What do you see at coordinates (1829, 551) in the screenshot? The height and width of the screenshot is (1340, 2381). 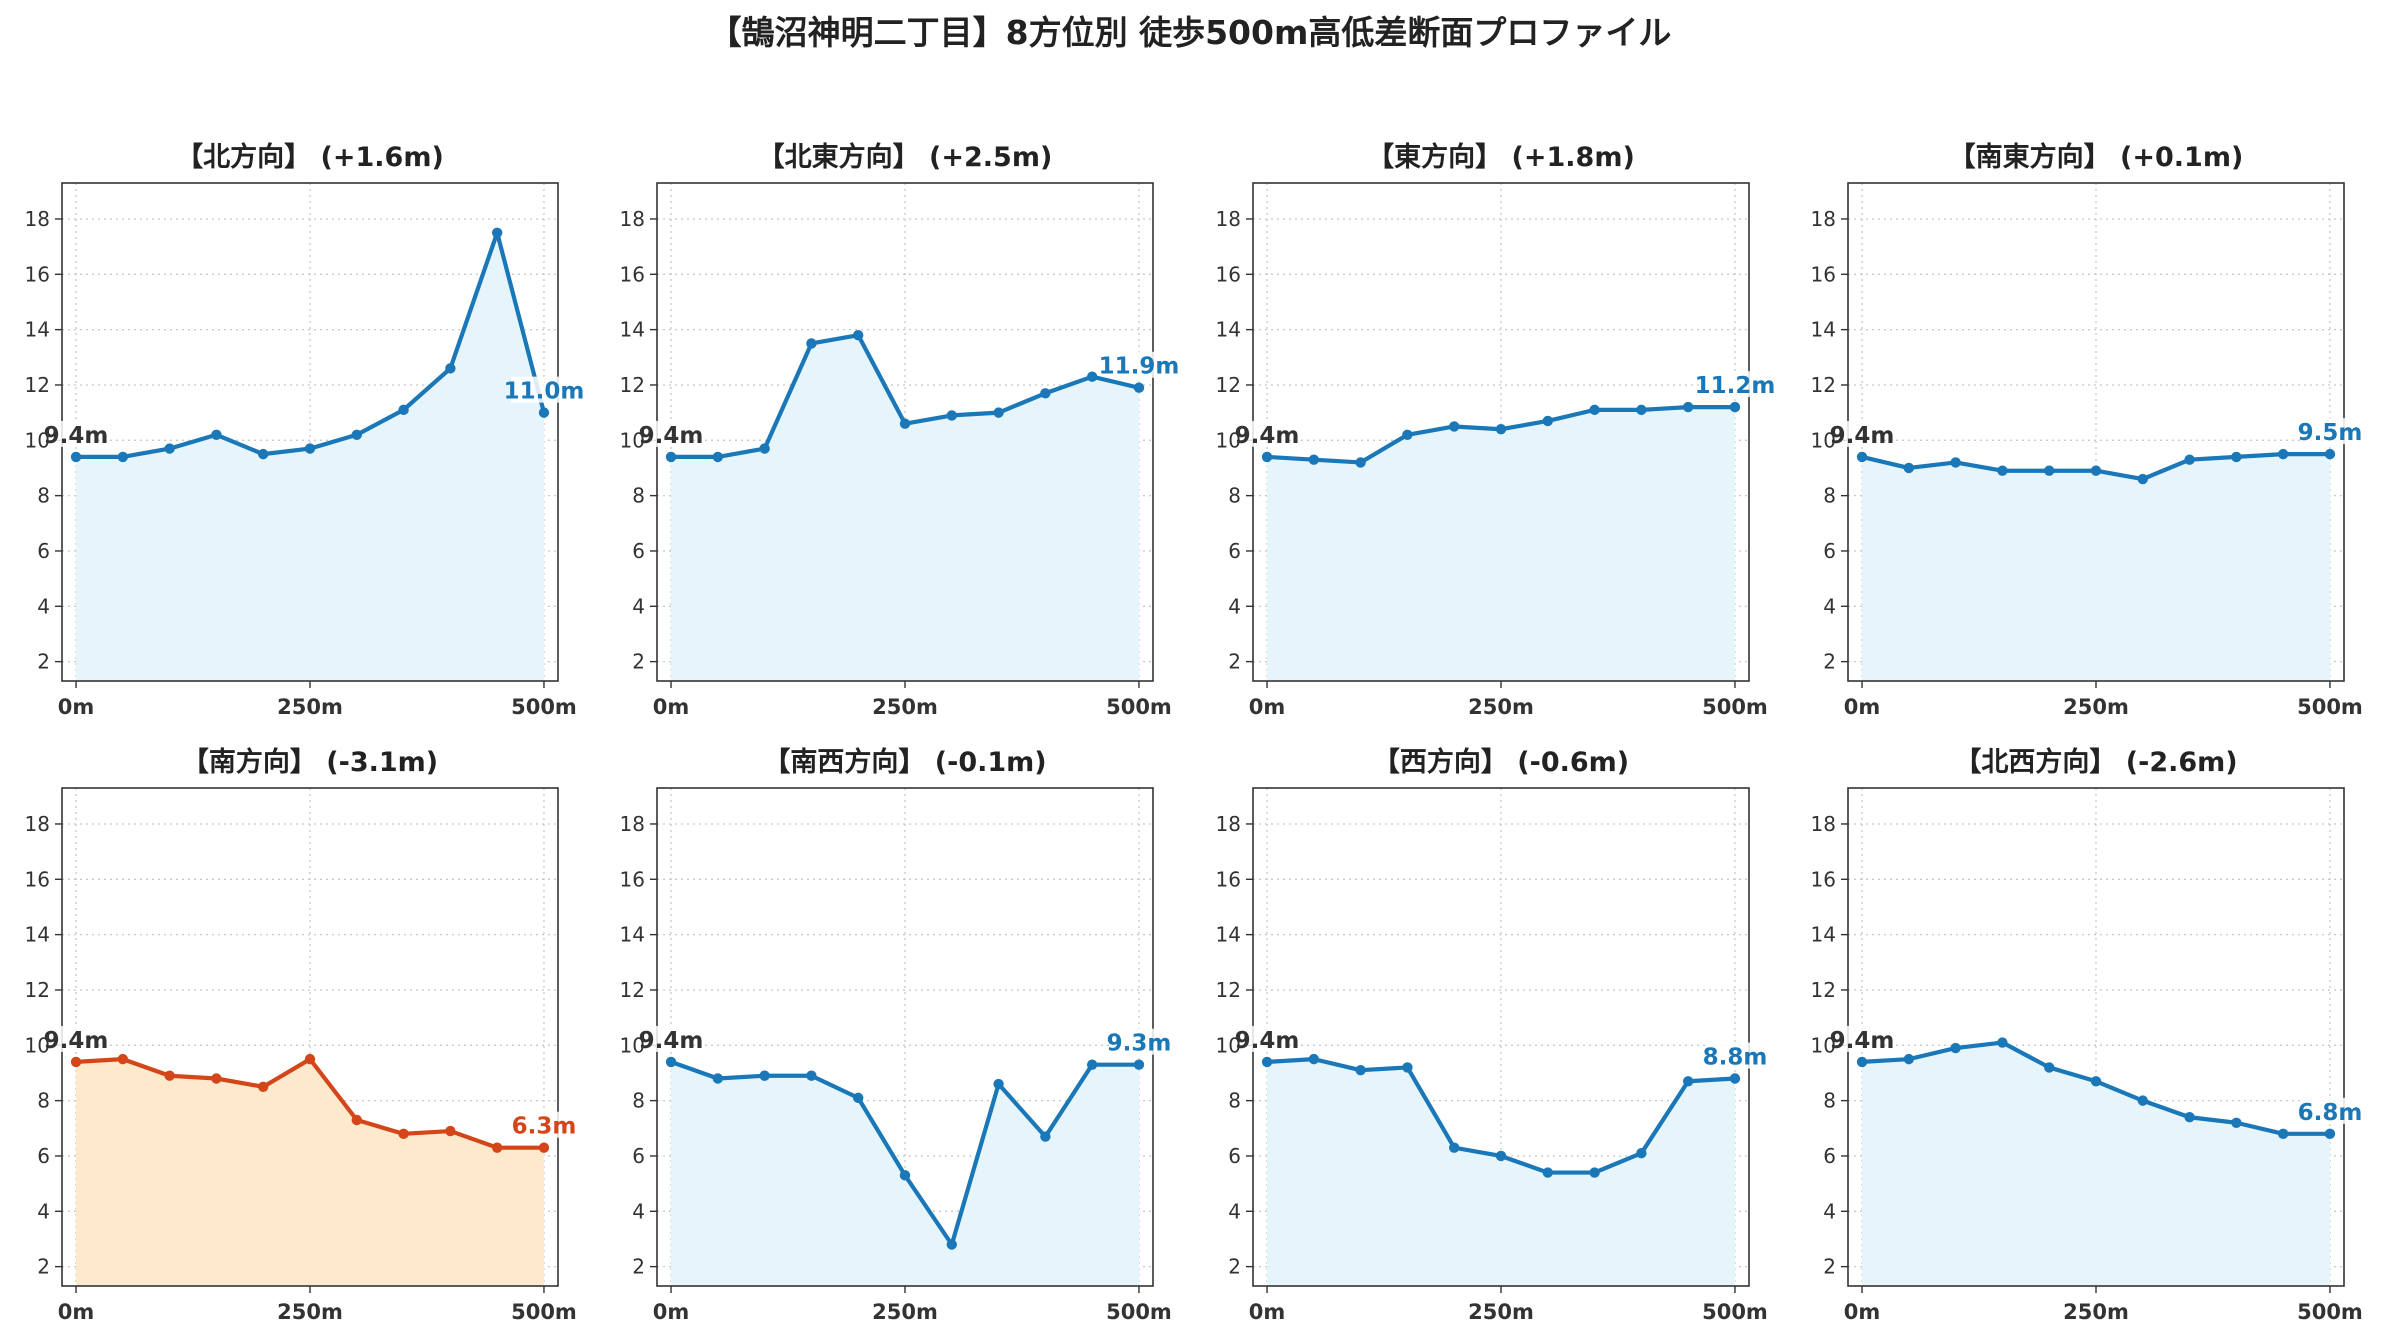 I see `y-tick-label: 6` at bounding box center [1829, 551].